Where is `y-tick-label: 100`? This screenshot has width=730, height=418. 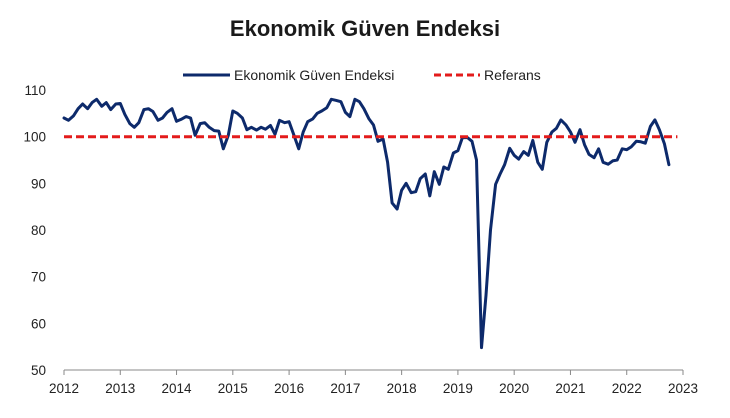 y-tick-label: 100 is located at coordinates (34, 137).